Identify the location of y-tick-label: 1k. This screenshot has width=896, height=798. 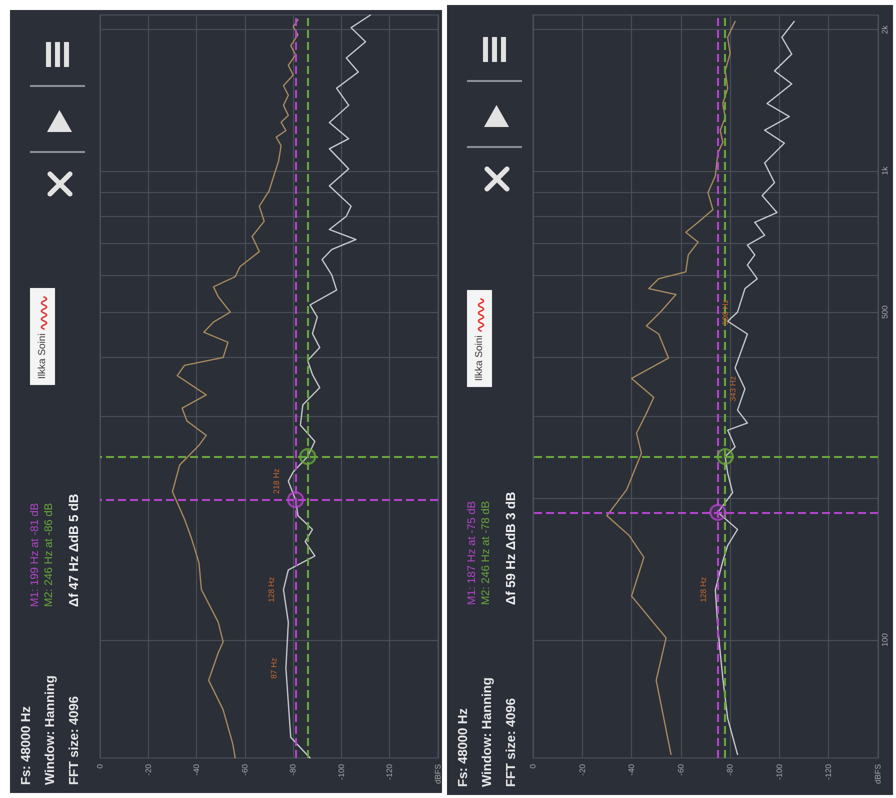
(885, 171).